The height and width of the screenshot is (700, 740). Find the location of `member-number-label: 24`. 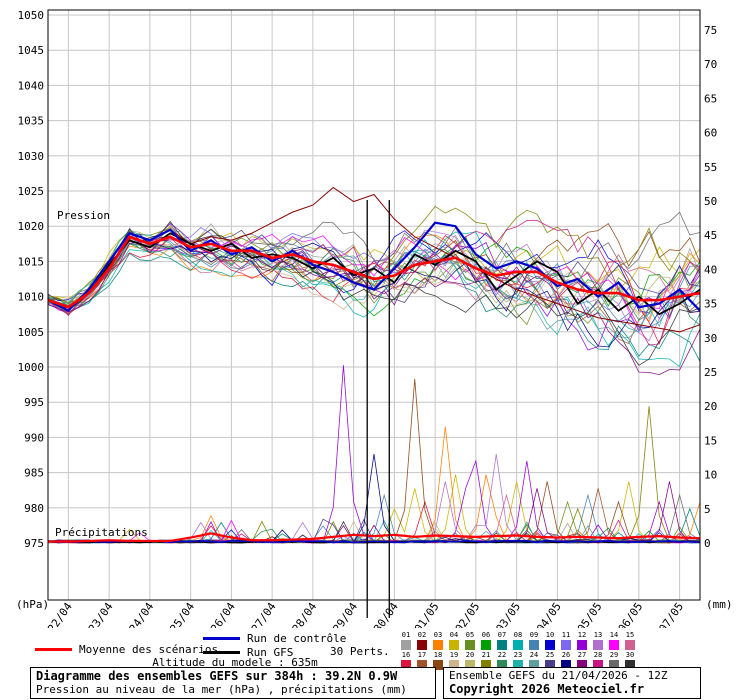

member-number-label: 24 is located at coordinates (534, 655).